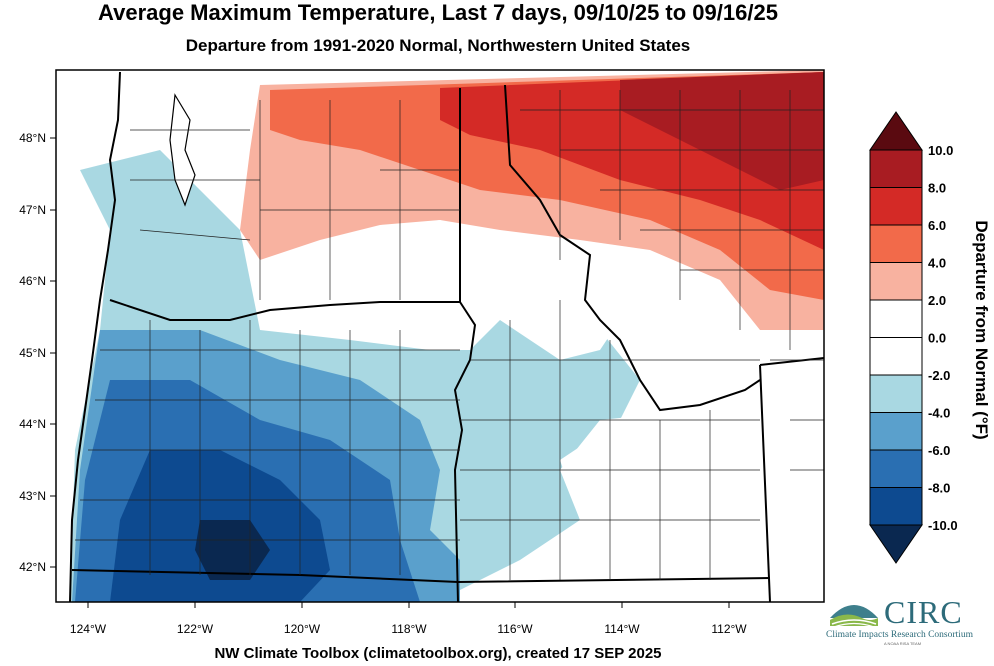 The width and height of the screenshot is (994, 666). Describe the element at coordinates (515, 629) in the screenshot. I see `lon-label: 116°W` at that location.